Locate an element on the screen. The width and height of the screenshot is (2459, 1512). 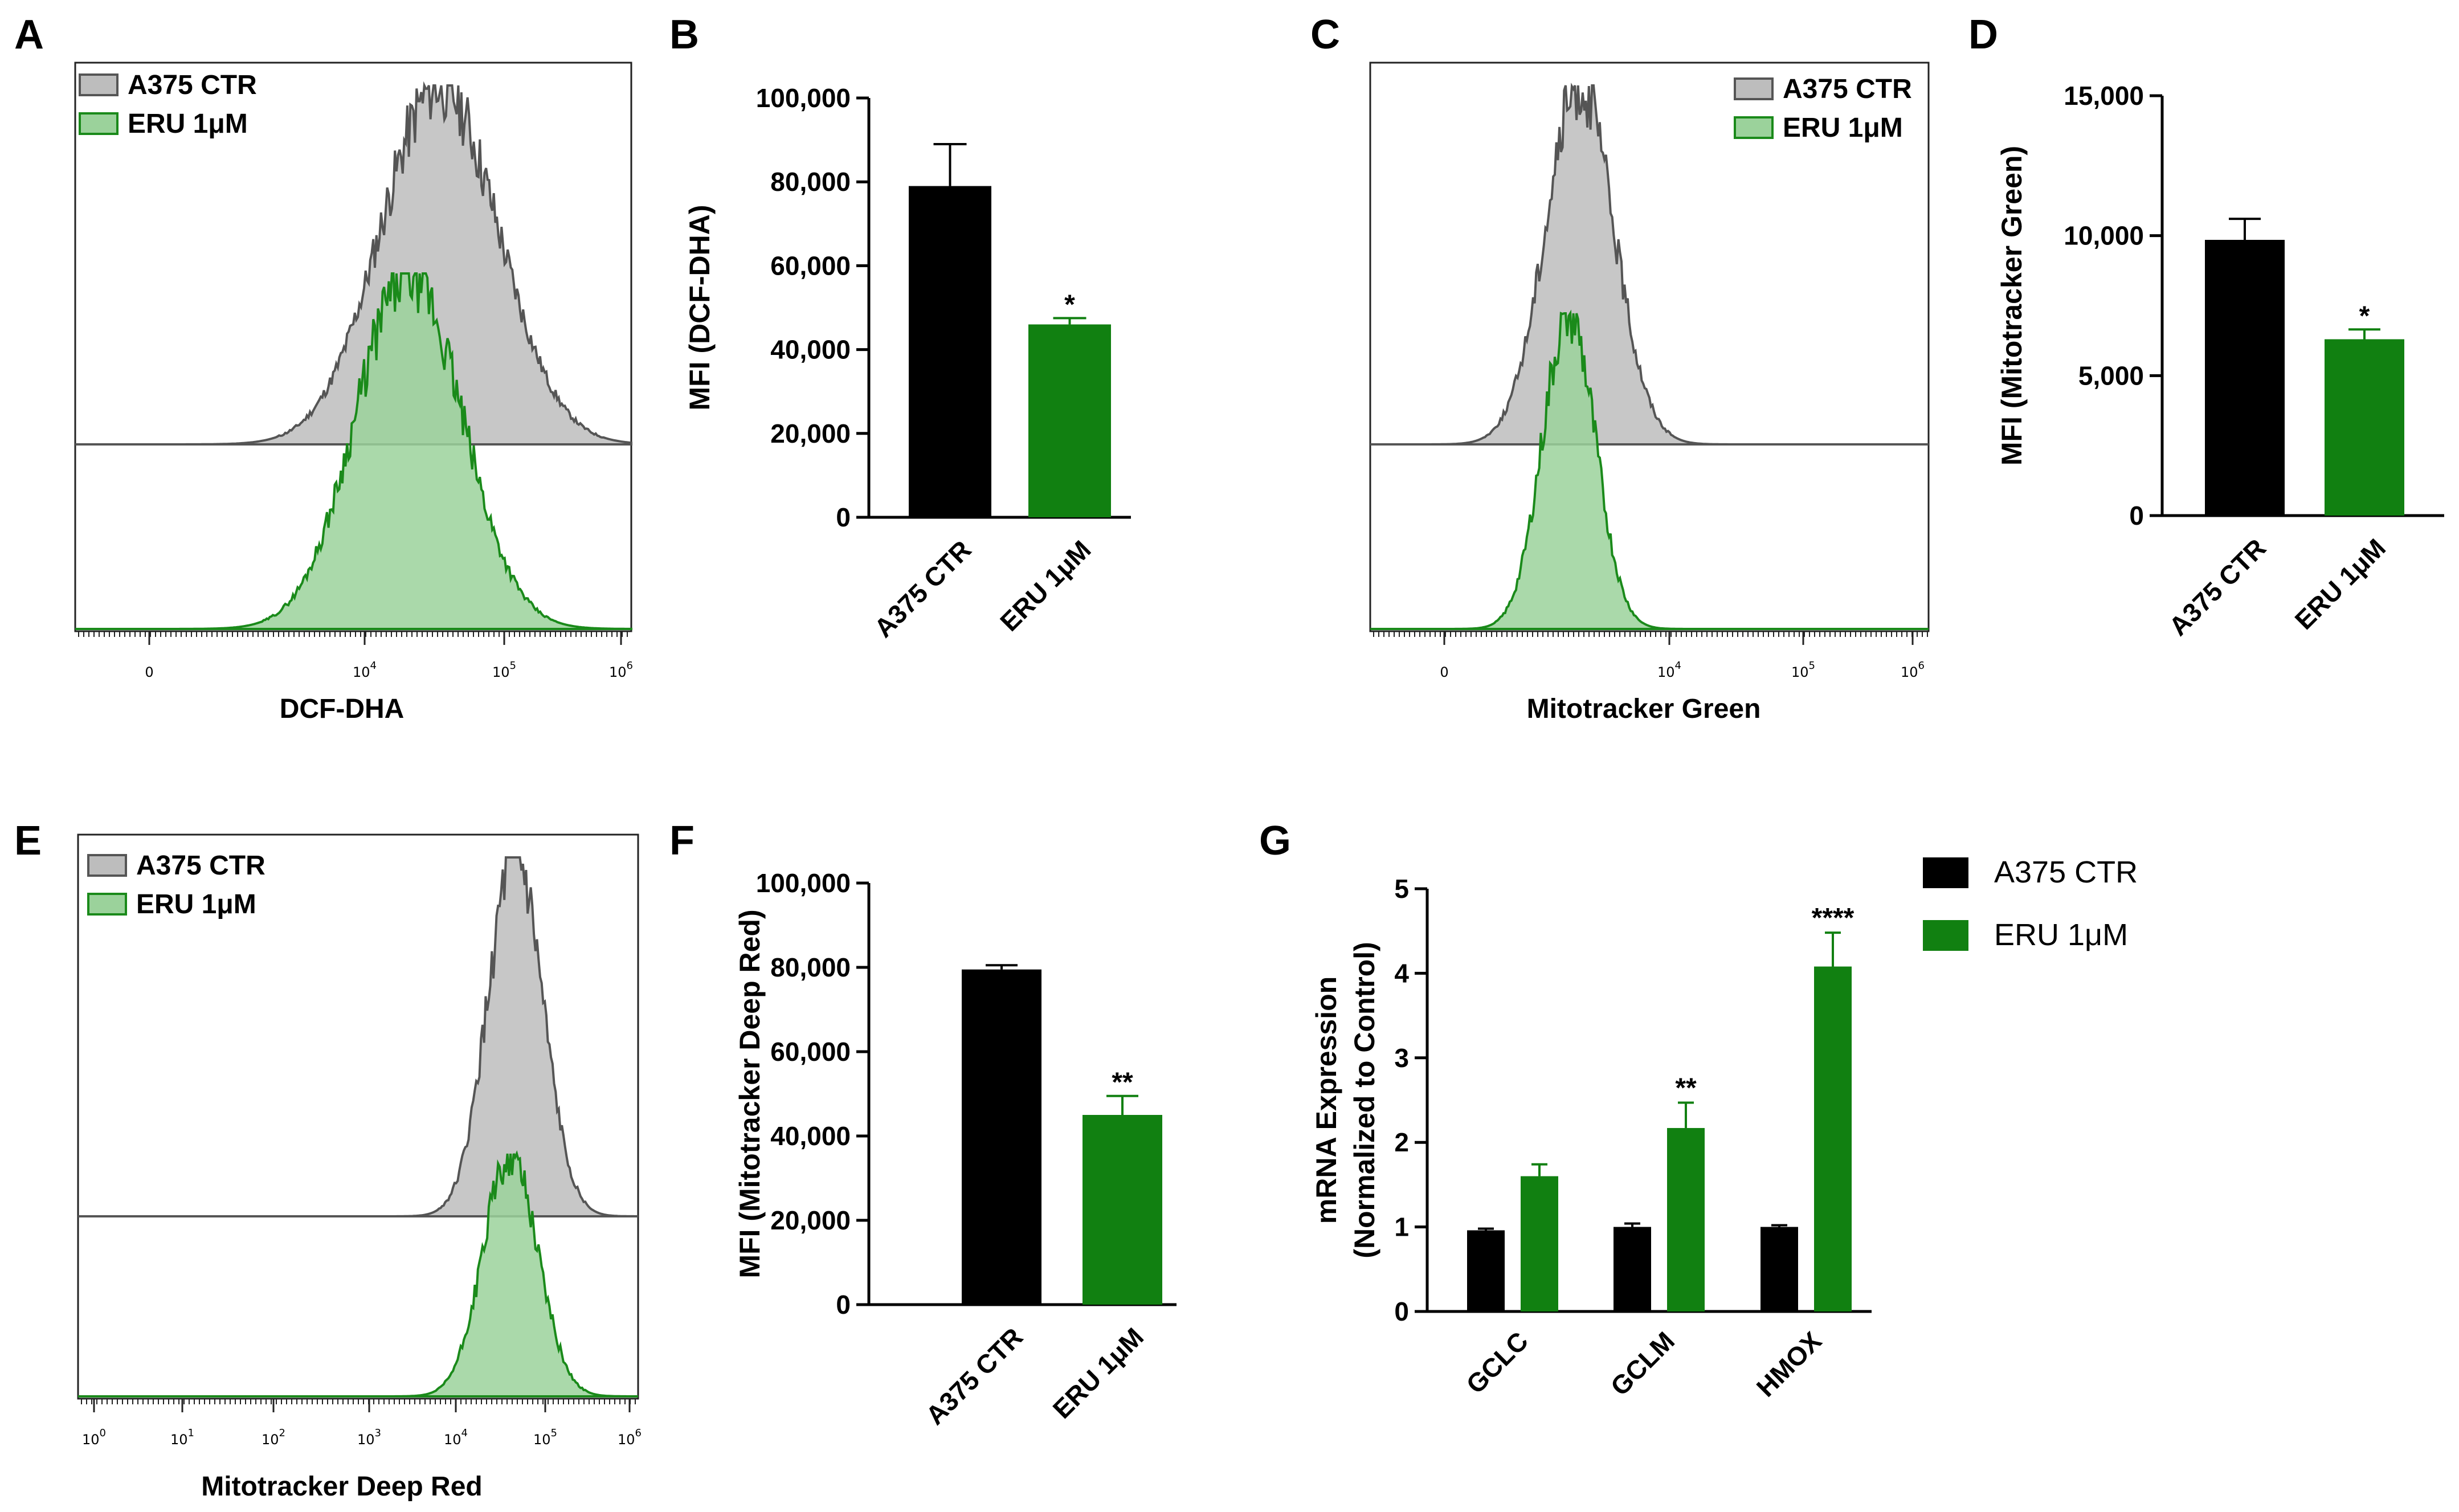
y-axis-title-line1: mRNA Expression is located at coordinates (1326, 1100).